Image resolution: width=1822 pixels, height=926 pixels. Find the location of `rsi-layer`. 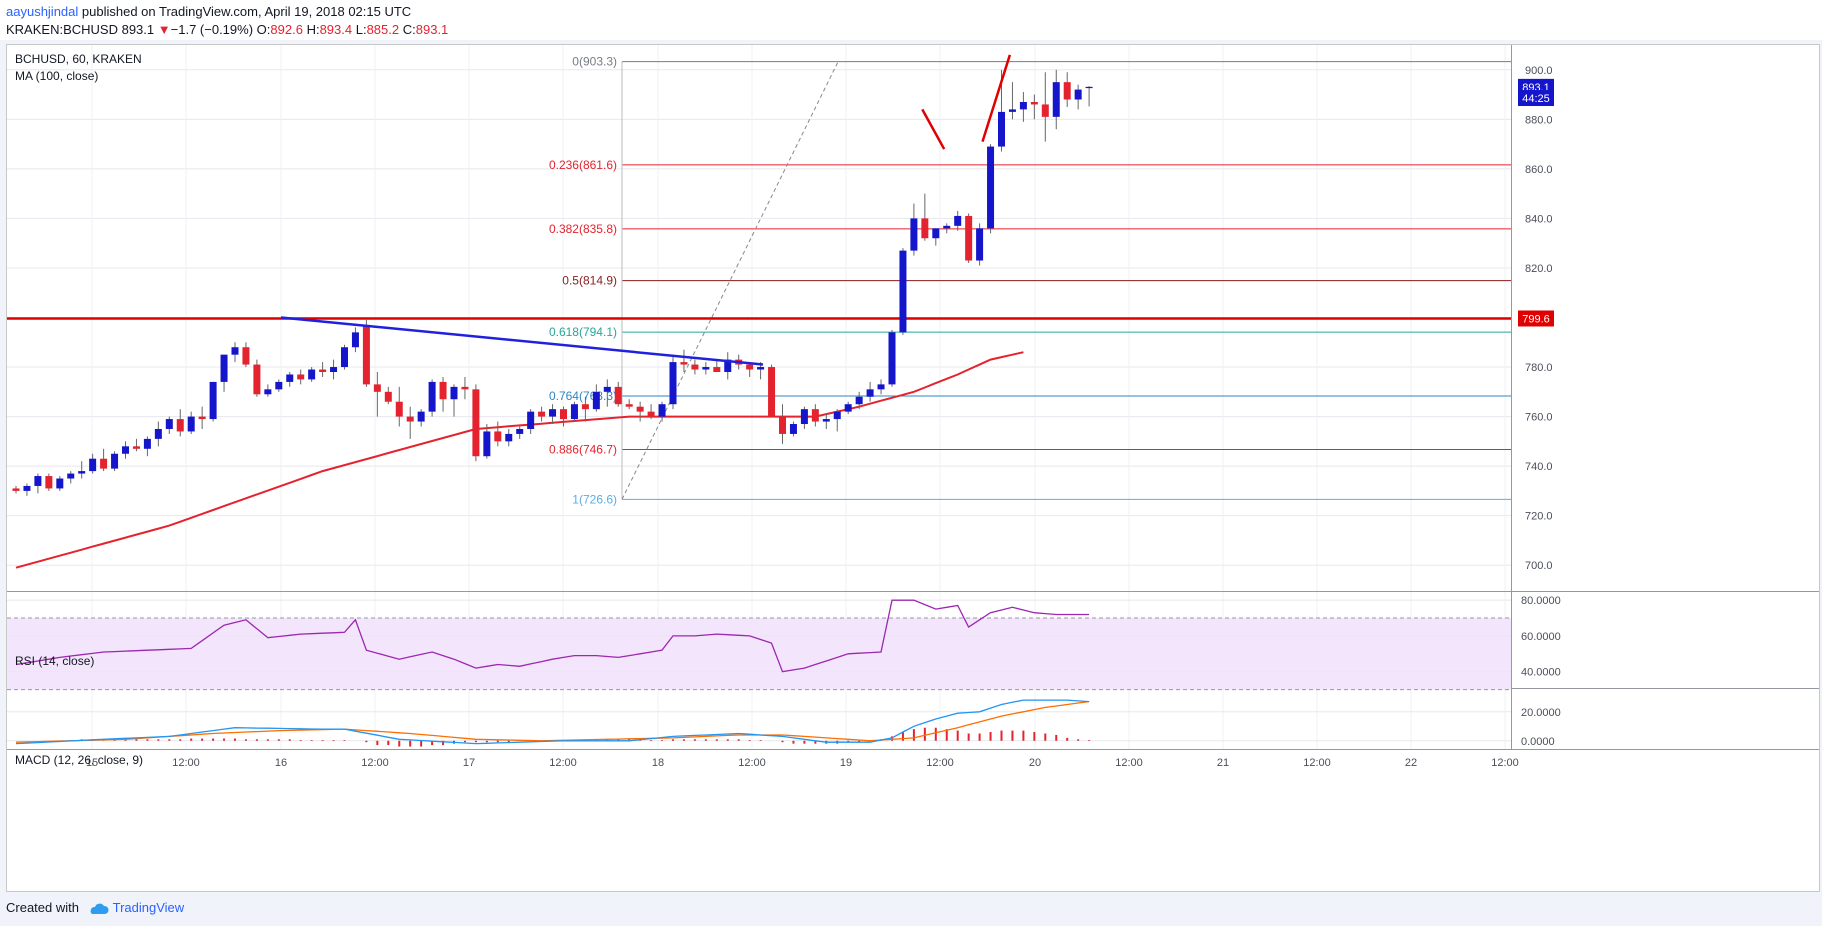

rsi-layer is located at coordinates (759, 645).